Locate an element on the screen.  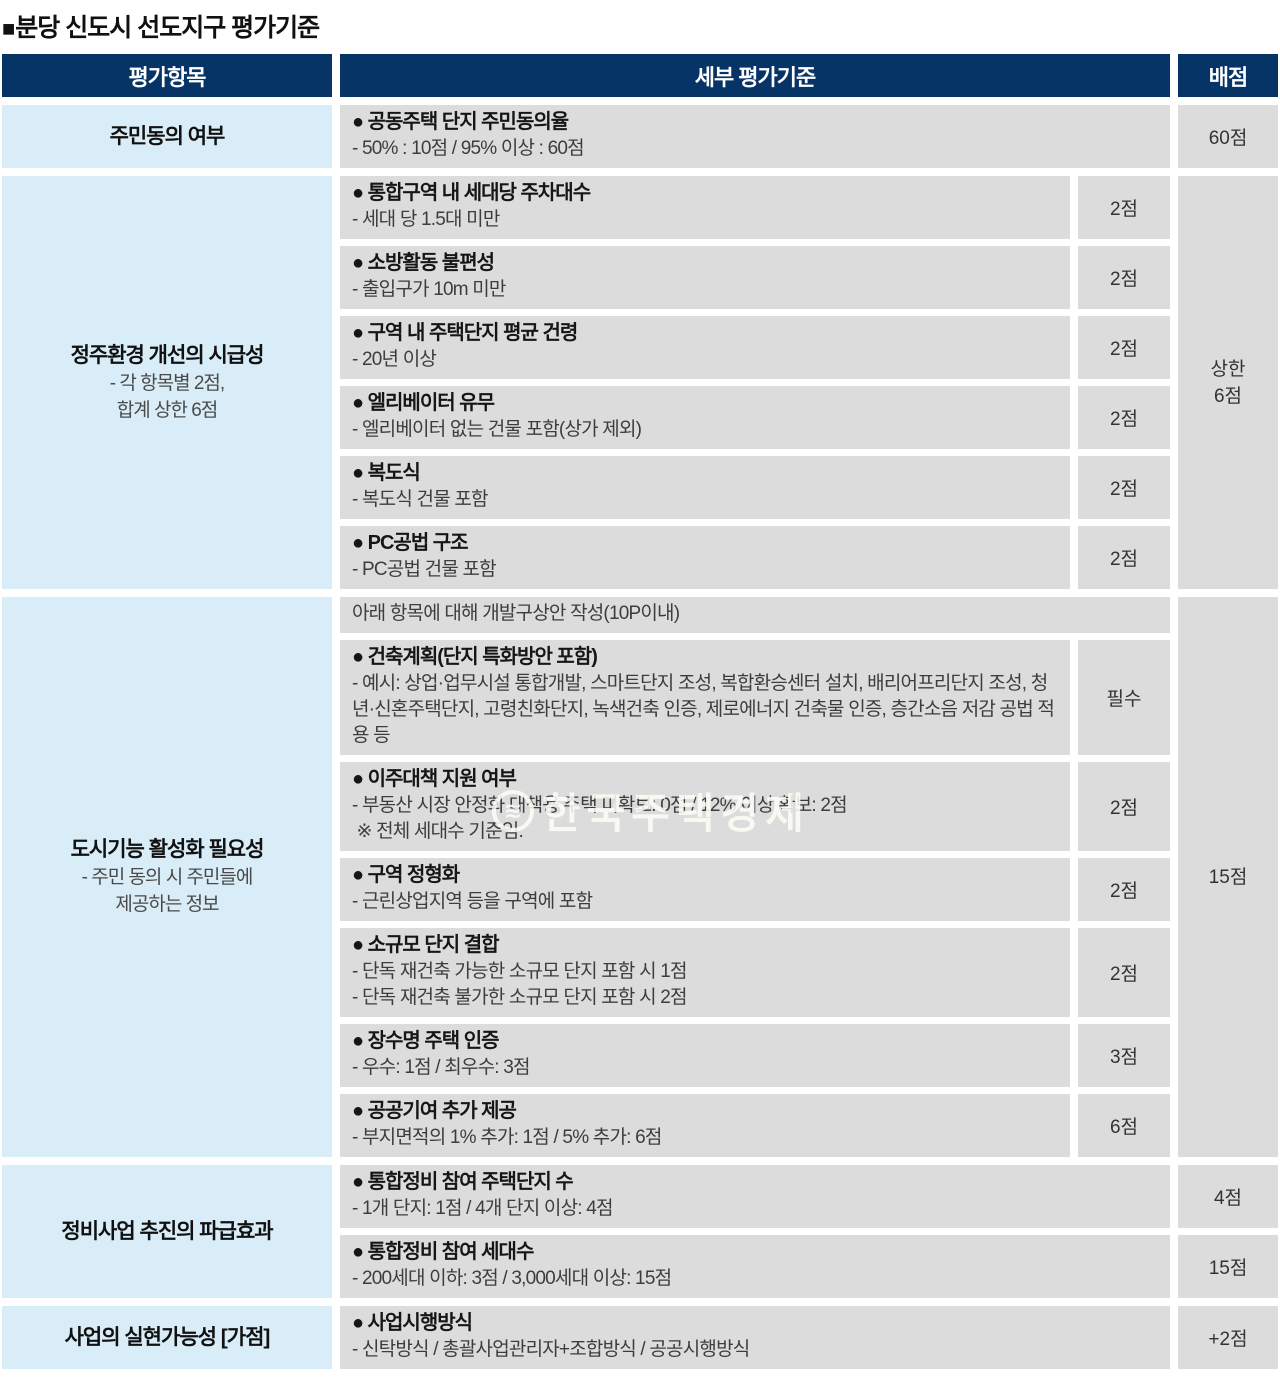
section-score-line: 6점 is located at coordinates (1228, 396).